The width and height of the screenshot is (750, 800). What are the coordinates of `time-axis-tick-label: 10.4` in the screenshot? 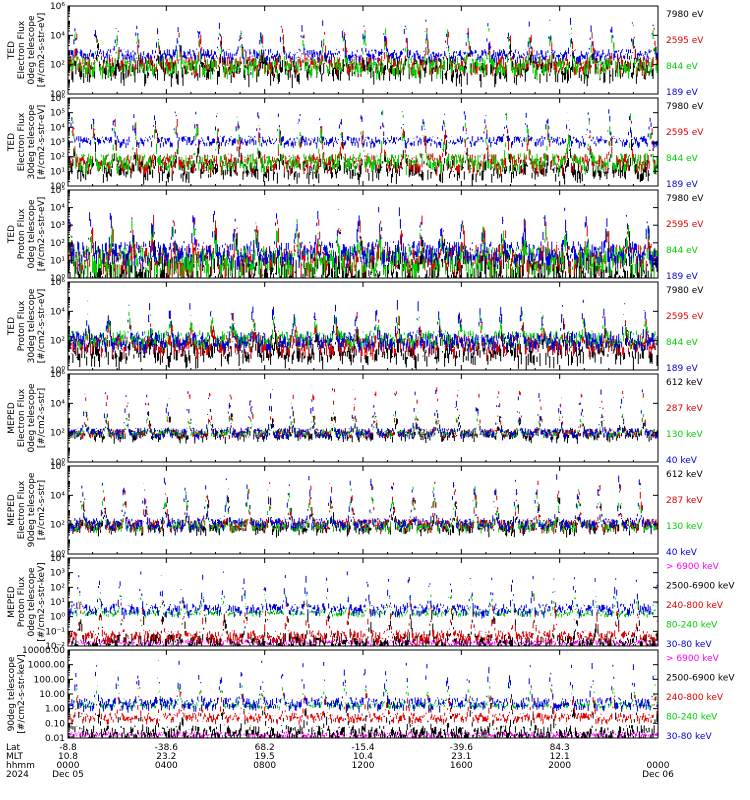 It's located at (363, 757).